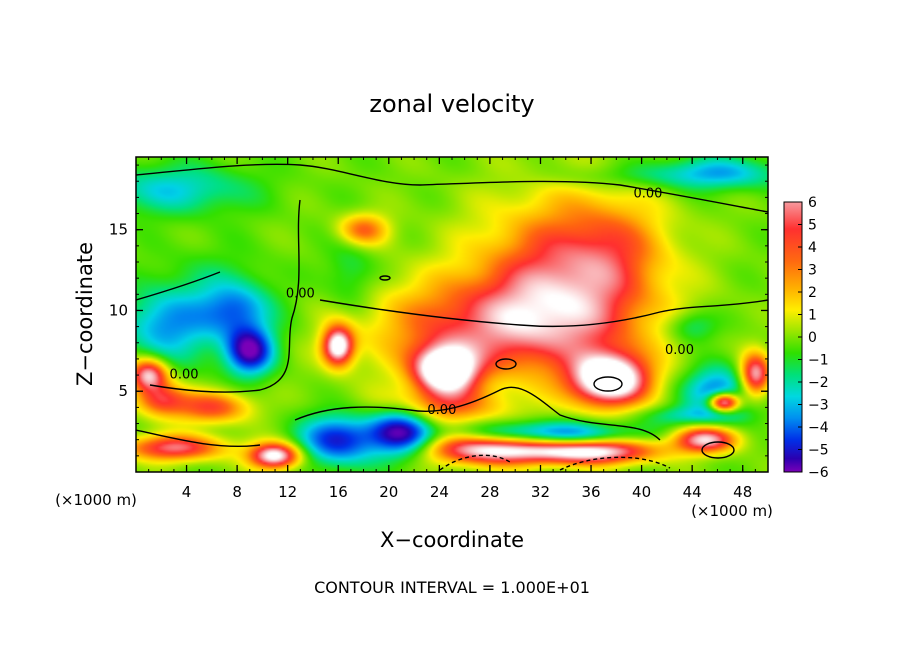 The height and width of the screenshot is (654, 904). What do you see at coordinates (385, 278) in the screenshot?
I see `contour-closed-mid` at bounding box center [385, 278].